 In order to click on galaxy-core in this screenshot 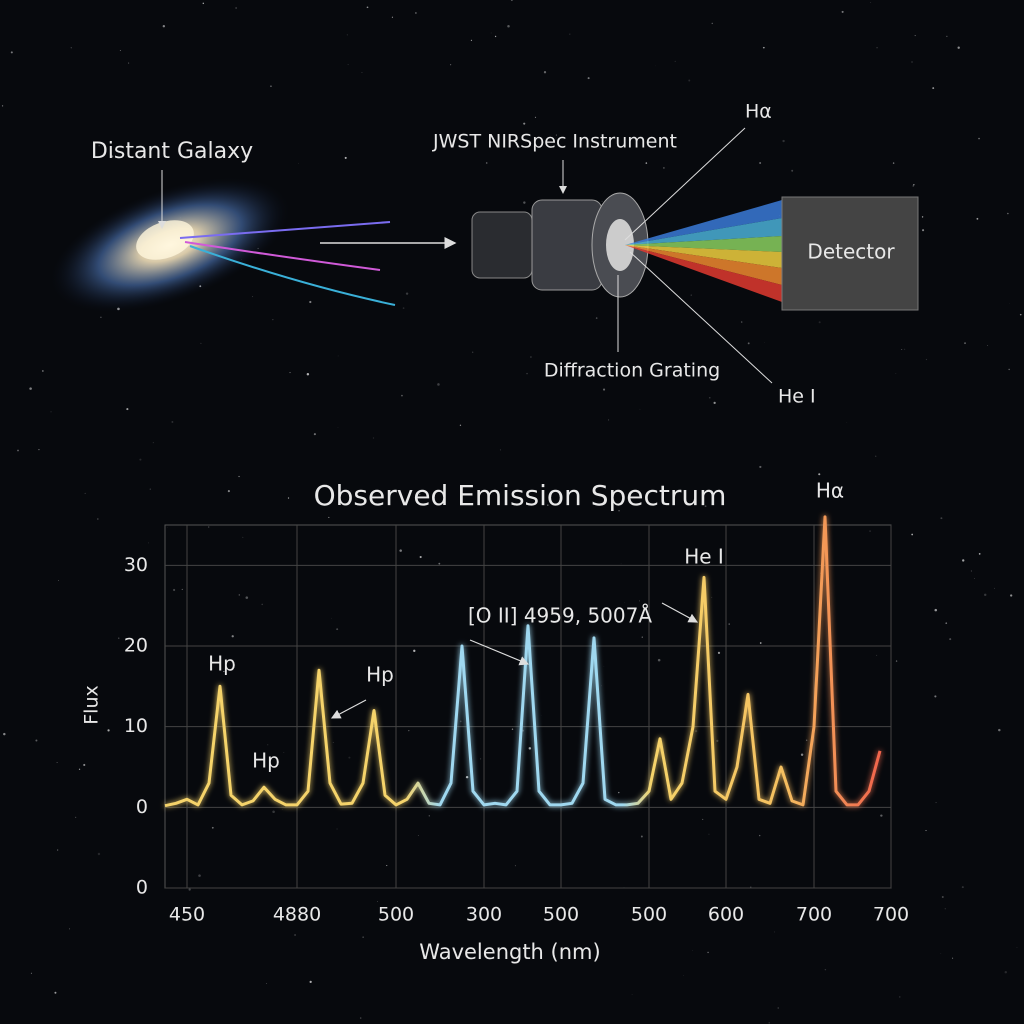, I will do `click(165, 240)`.